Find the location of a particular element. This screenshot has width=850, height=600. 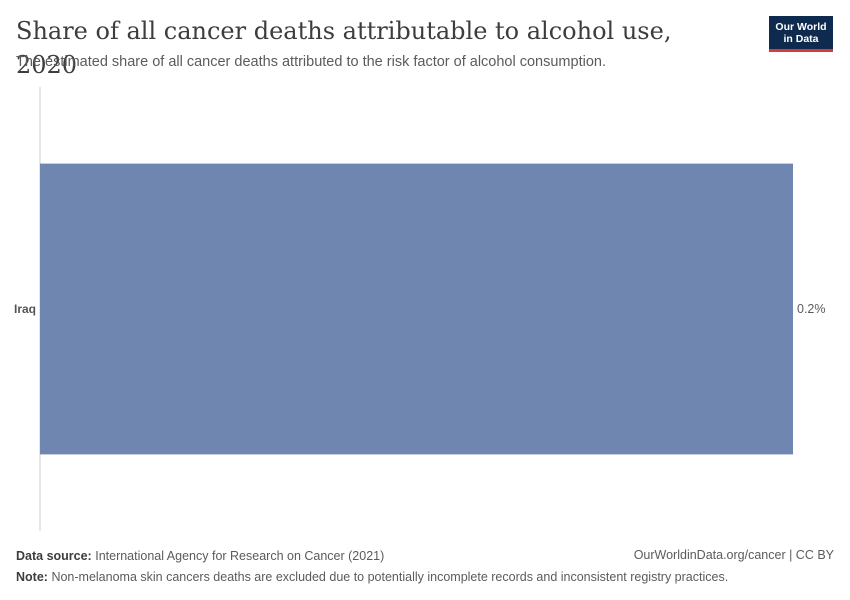

owid-logo: Our World in Data is located at coordinates (801, 34).